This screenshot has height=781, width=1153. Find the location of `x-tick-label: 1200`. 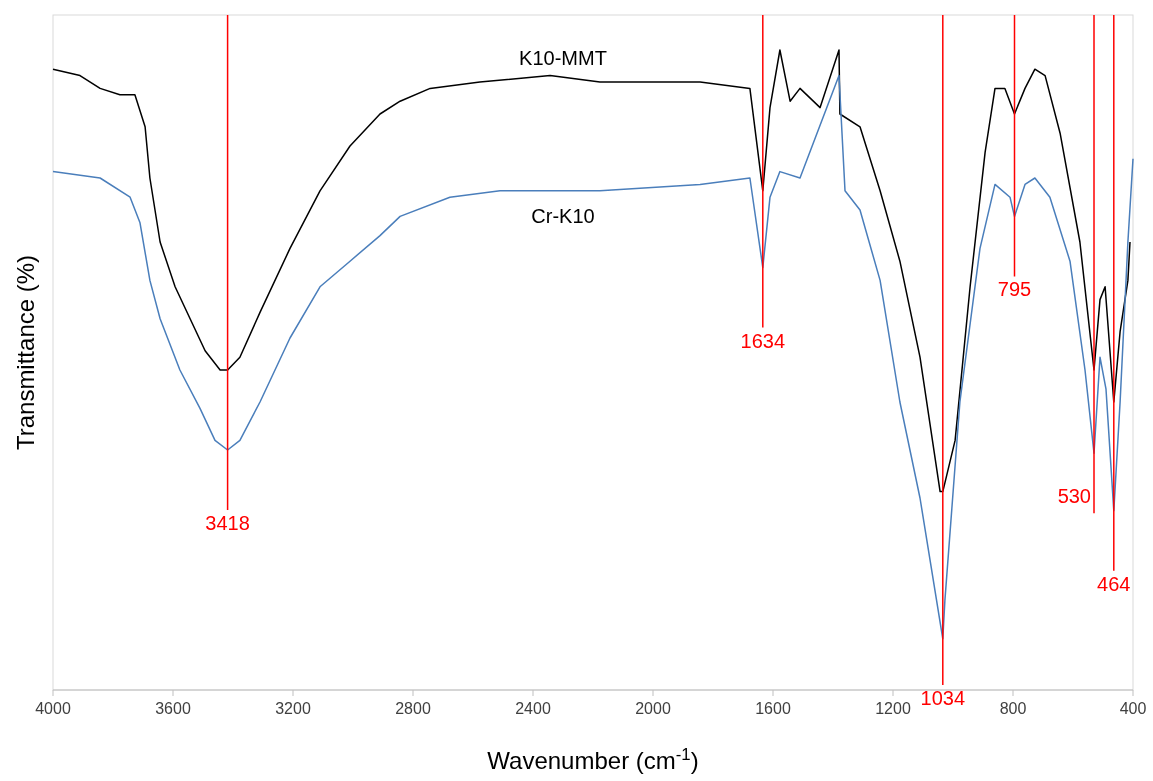

x-tick-label: 1200 is located at coordinates (893, 708).